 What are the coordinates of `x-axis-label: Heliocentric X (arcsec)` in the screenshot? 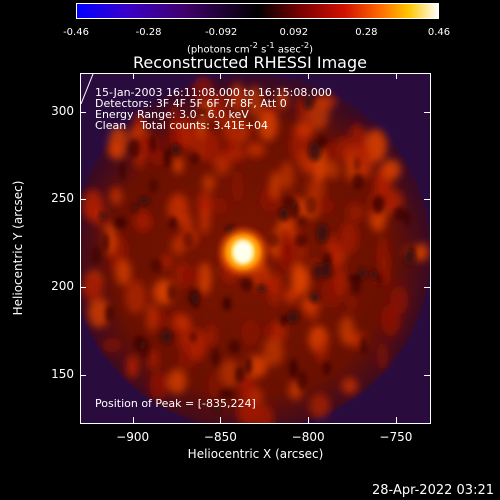 It's located at (255, 454).